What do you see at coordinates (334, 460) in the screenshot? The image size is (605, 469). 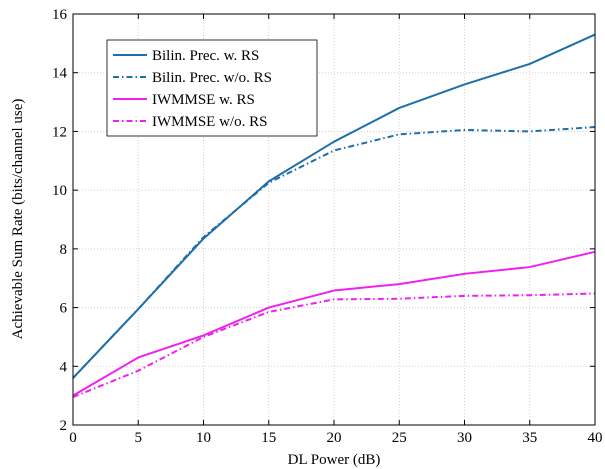 I see `x-axis-label: DL Power (dB)` at bounding box center [334, 460].